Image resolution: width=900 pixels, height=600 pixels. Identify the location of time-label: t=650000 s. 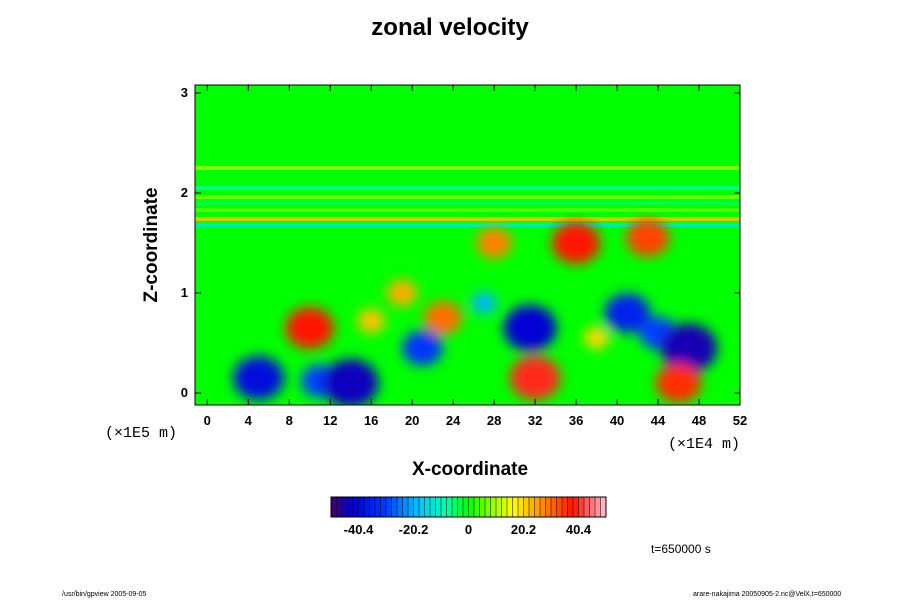
(681, 549).